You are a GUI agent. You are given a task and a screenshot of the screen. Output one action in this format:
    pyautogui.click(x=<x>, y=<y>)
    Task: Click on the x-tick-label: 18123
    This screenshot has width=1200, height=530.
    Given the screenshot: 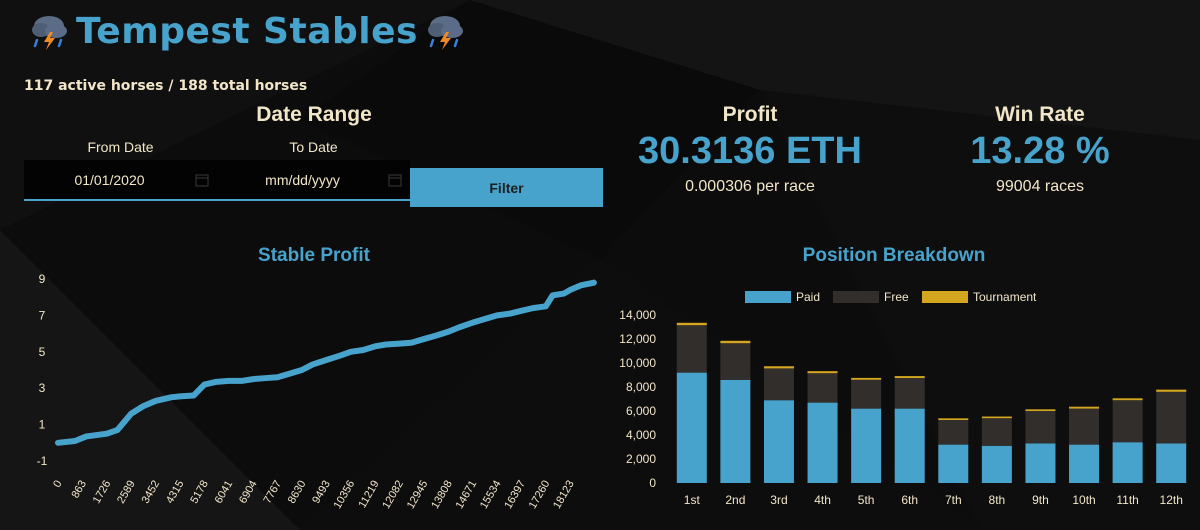 What is the action you would take?
    pyautogui.click(x=564, y=495)
    